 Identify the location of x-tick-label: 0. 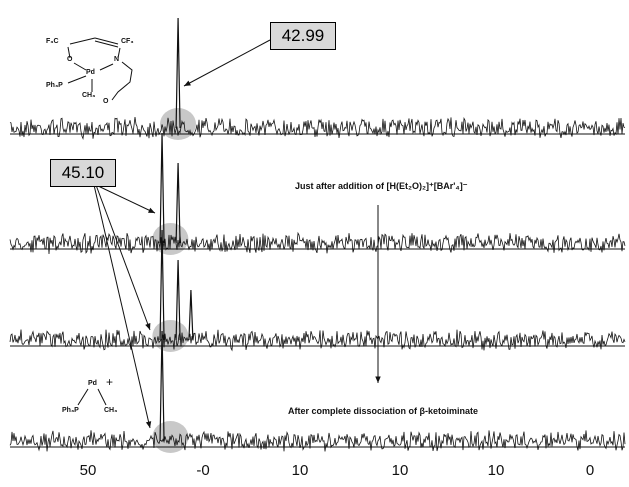
(590, 470).